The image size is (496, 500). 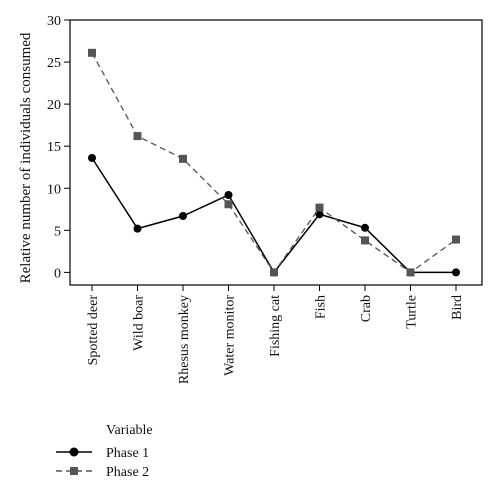 I want to click on legend-label-phase-1: Phase 1, so click(x=127, y=453).